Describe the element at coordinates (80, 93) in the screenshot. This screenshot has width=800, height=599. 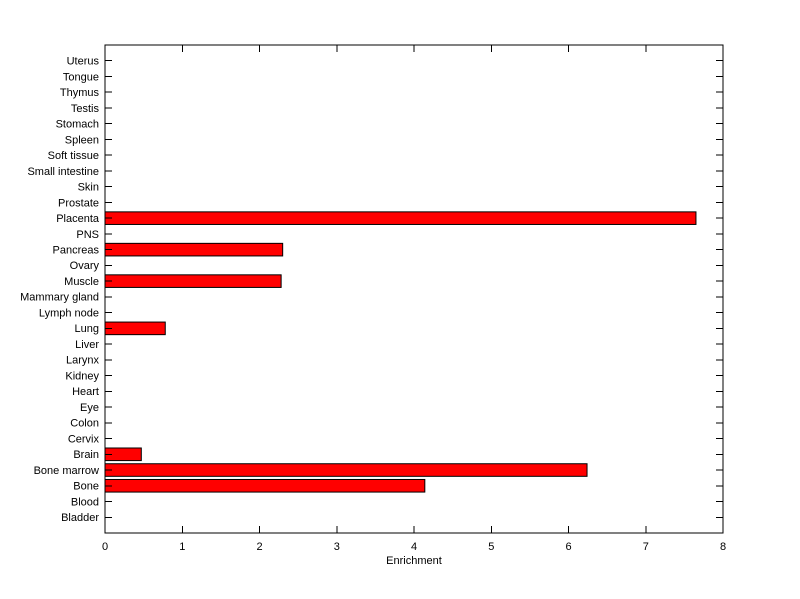
I see `y-category-label: Thymus` at that location.